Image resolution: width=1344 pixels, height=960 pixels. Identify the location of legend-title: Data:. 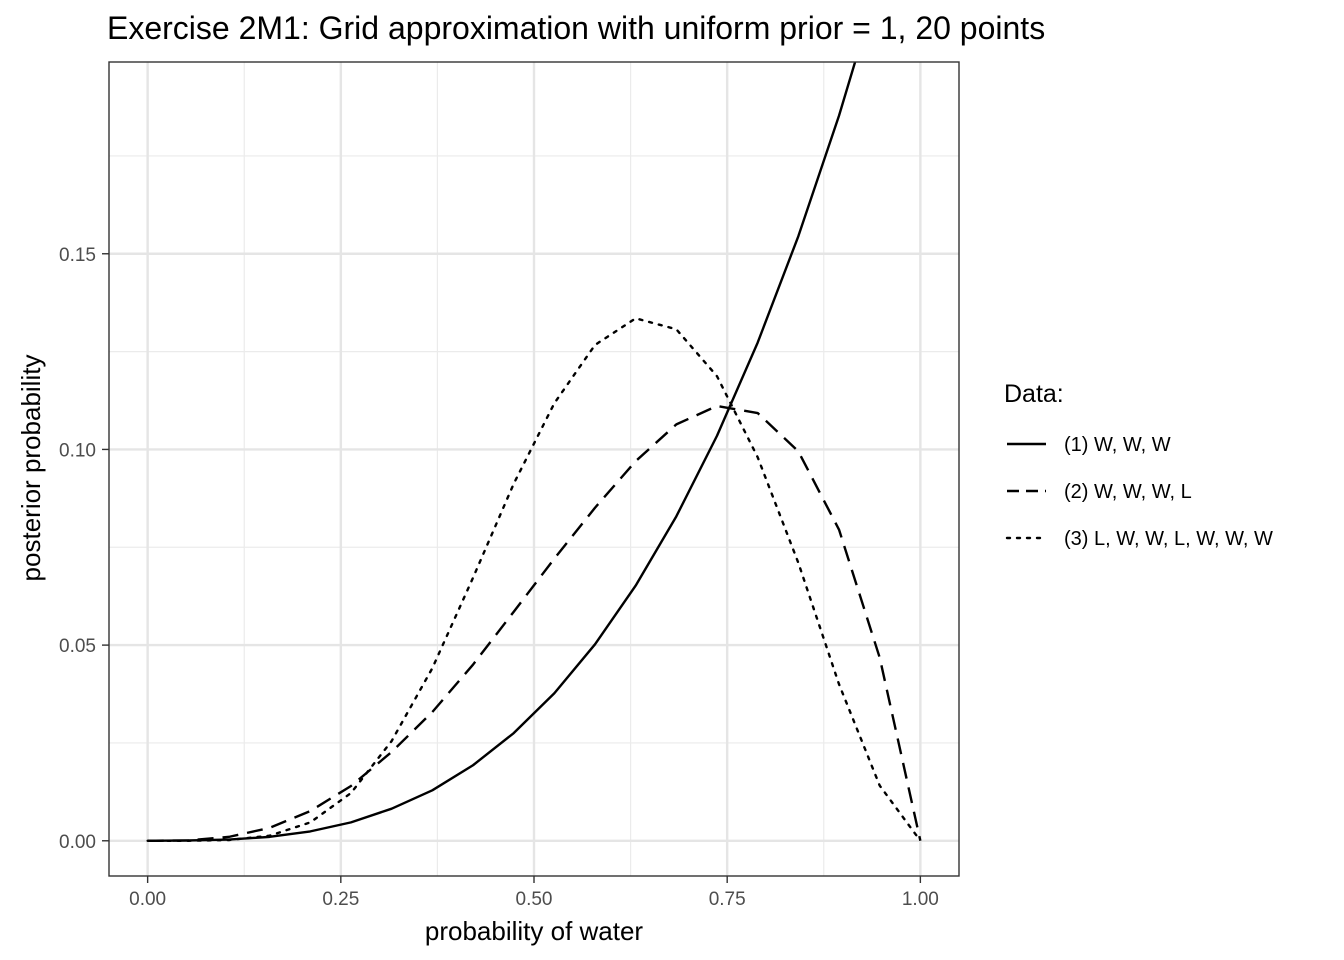
(1034, 394).